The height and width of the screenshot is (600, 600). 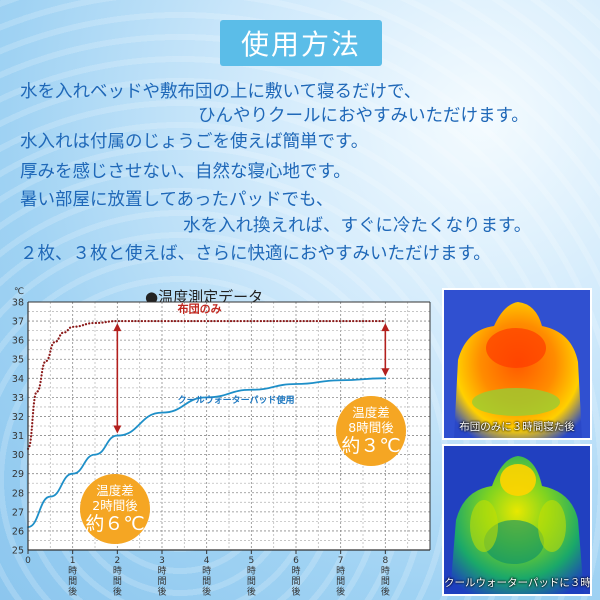 I want to click on thermal-pad-picture, so click(x=517, y=520).